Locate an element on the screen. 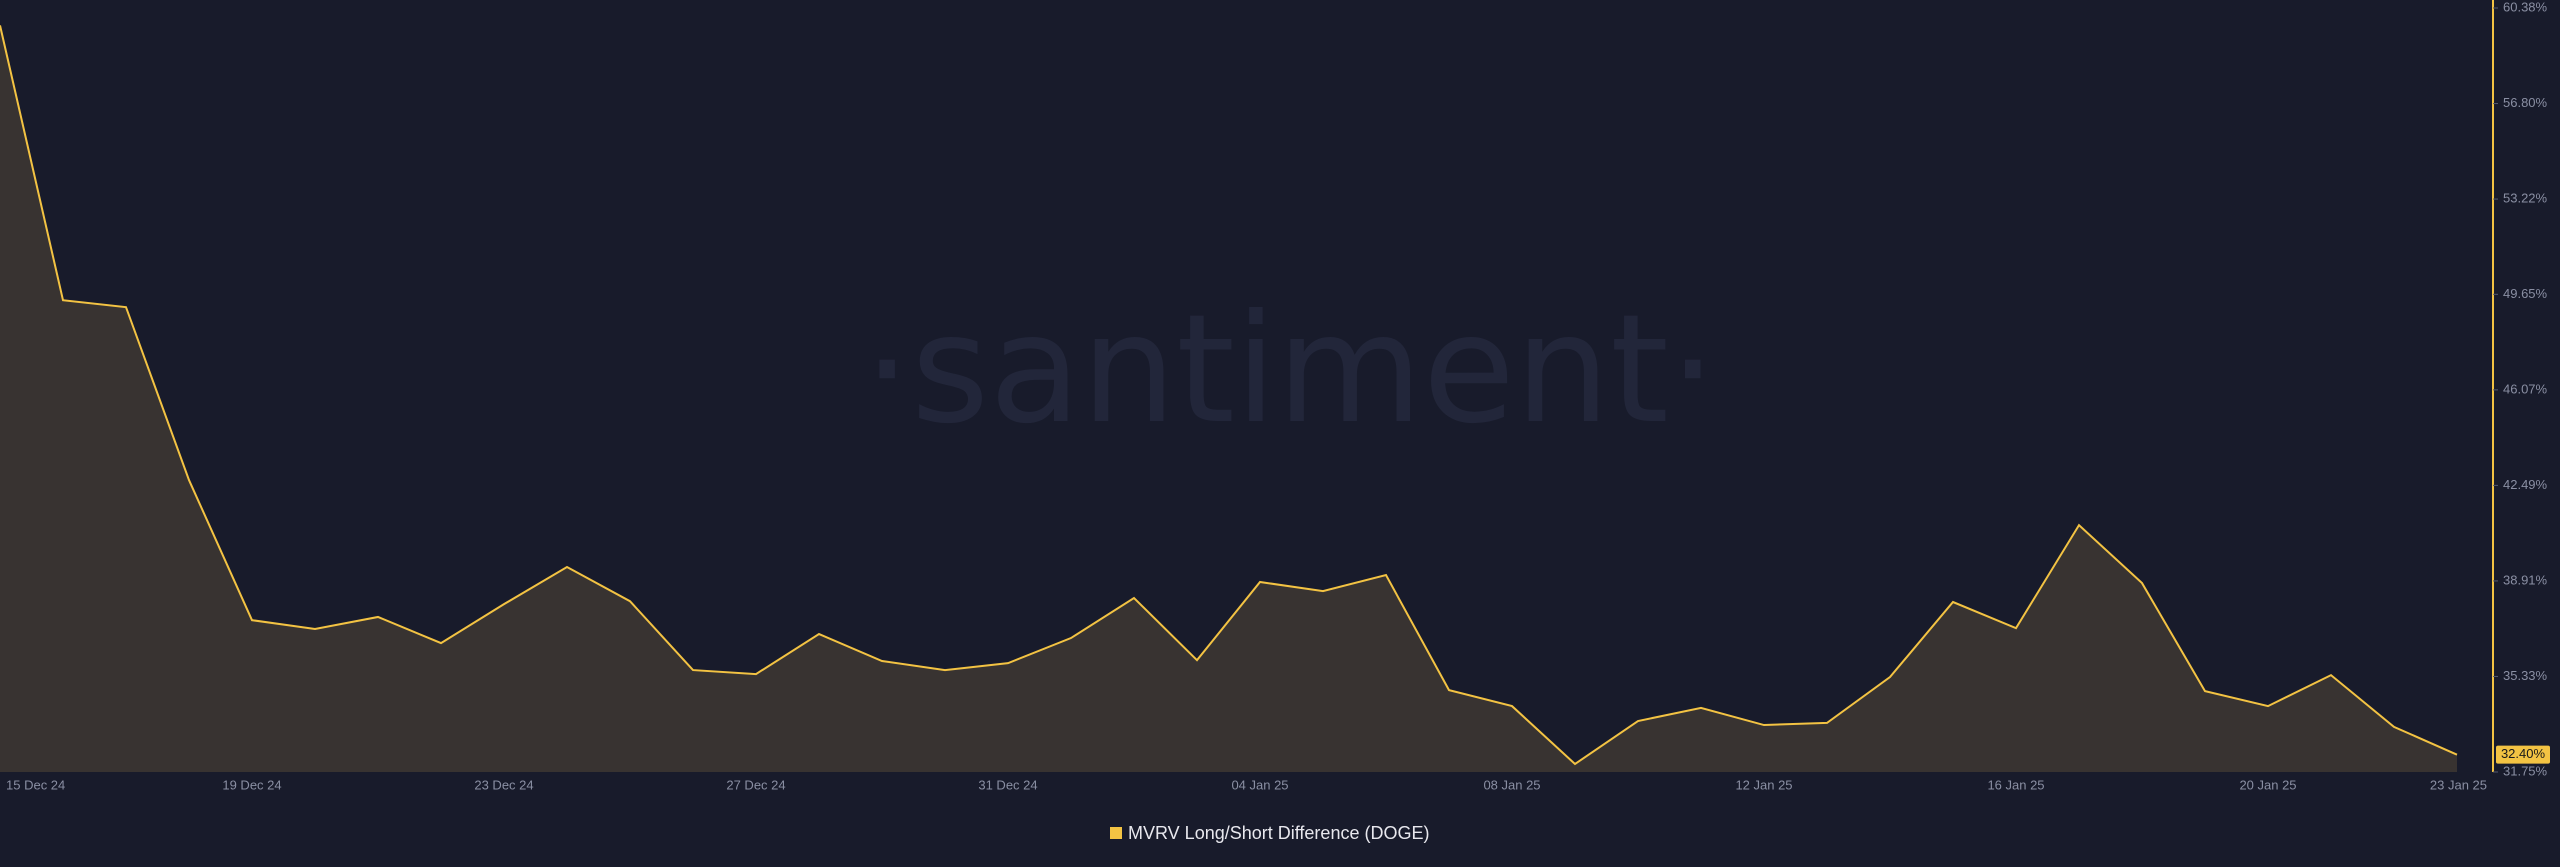 The height and width of the screenshot is (867, 2560). y-tick-label: 38.91% is located at coordinates (2525, 579).